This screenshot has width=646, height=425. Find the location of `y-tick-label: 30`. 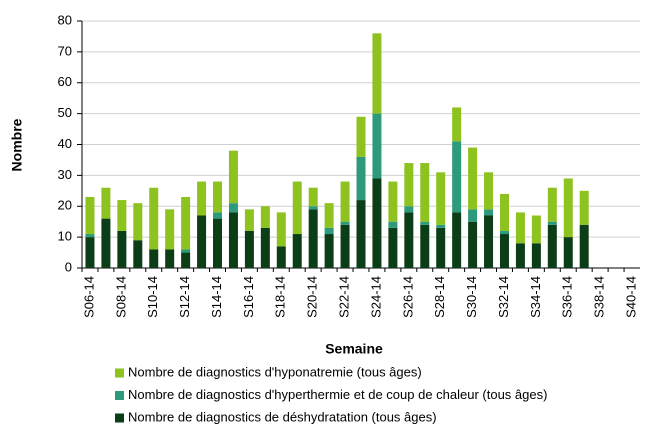

y-tick-label: 30 is located at coordinates (65, 174).